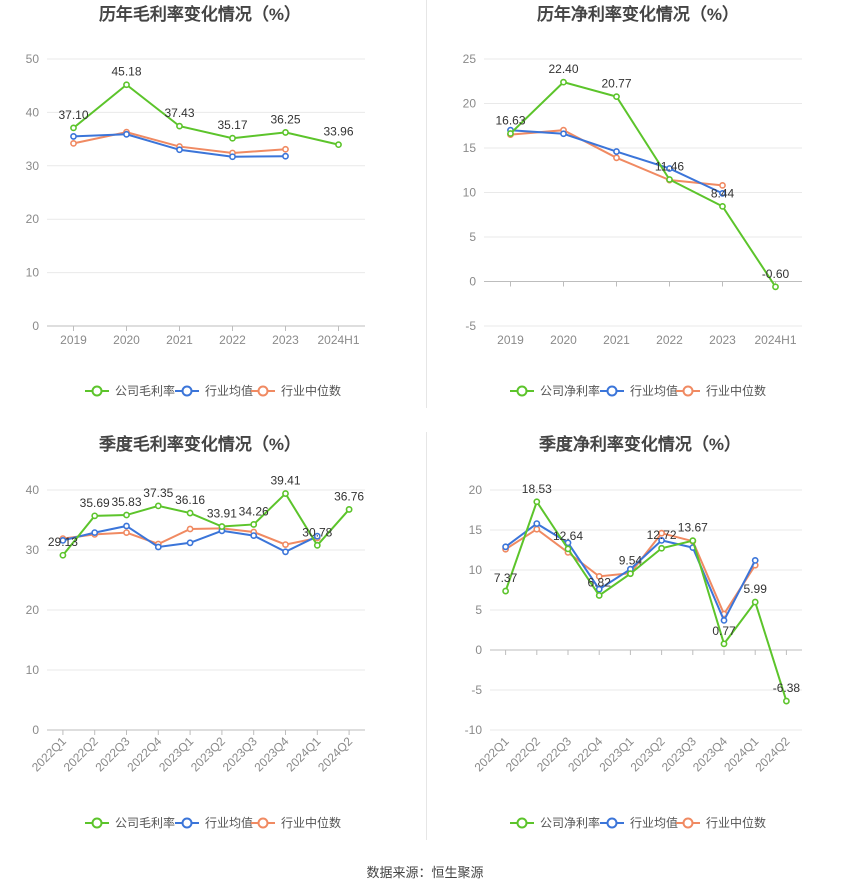 The height and width of the screenshot is (891, 850). What do you see at coordinates (33, 610) in the screenshot?
I see `y-tick-label: 20` at bounding box center [33, 610].